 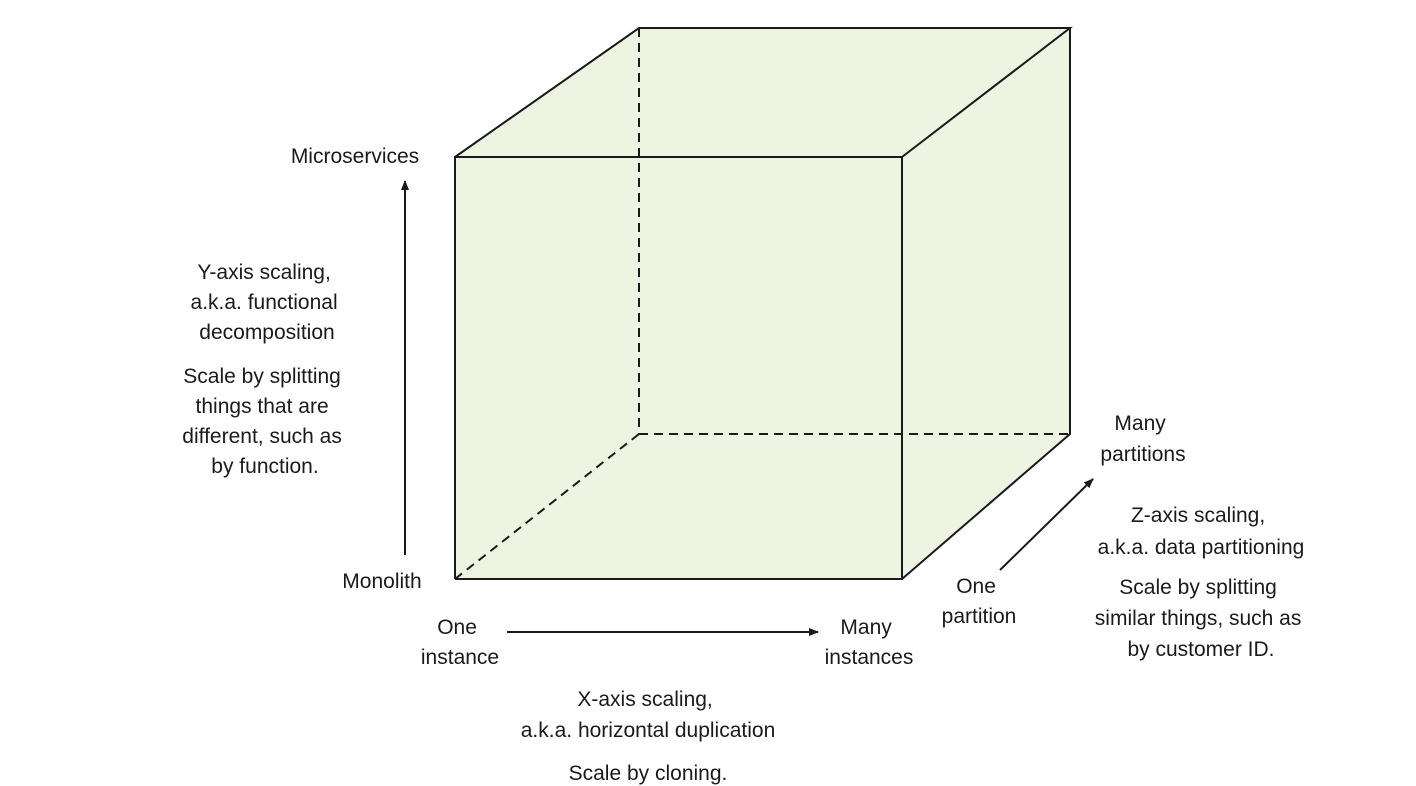 I want to click on cube-right-edges, so click(x=986, y=304).